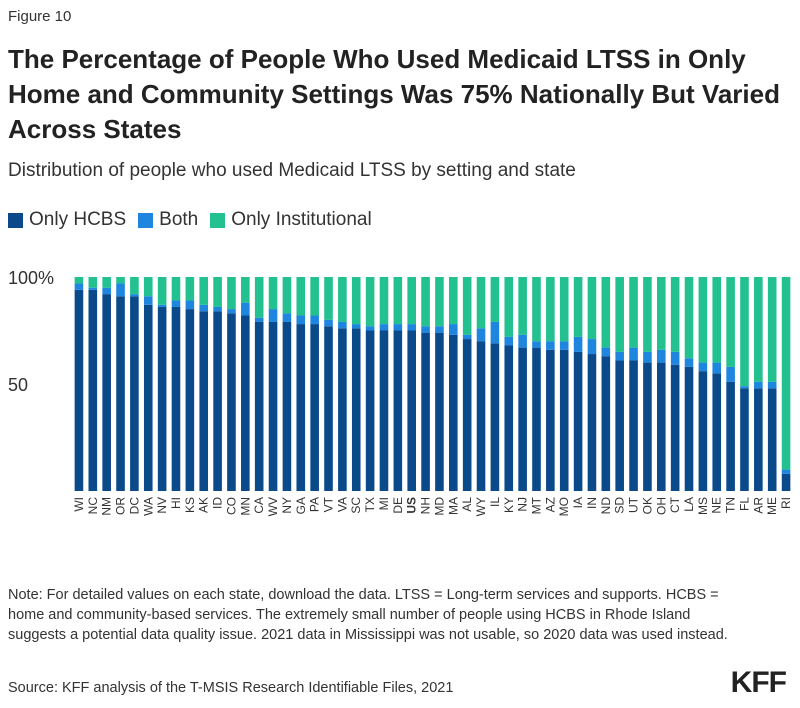 The image size is (800, 708). I want to click on chart-legend: Only HCBS Both Only Institutional, so click(196, 220).